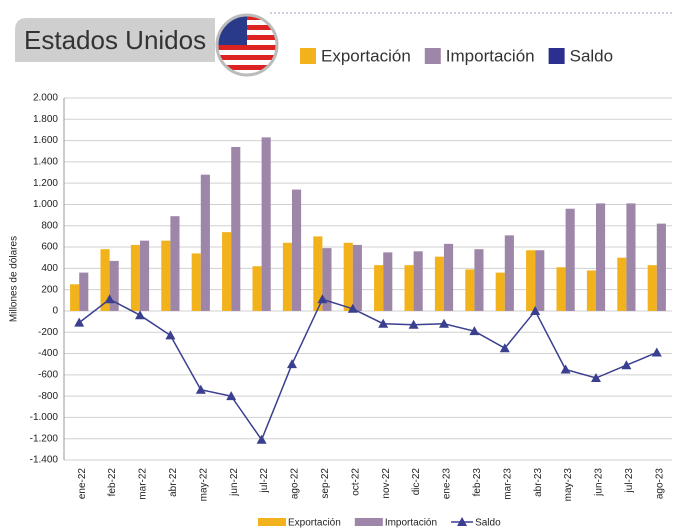 This screenshot has width=675, height=531. What do you see at coordinates (49, 268) in the screenshot?
I see `y-tick-label: 400` at bounding box center [49, 268].